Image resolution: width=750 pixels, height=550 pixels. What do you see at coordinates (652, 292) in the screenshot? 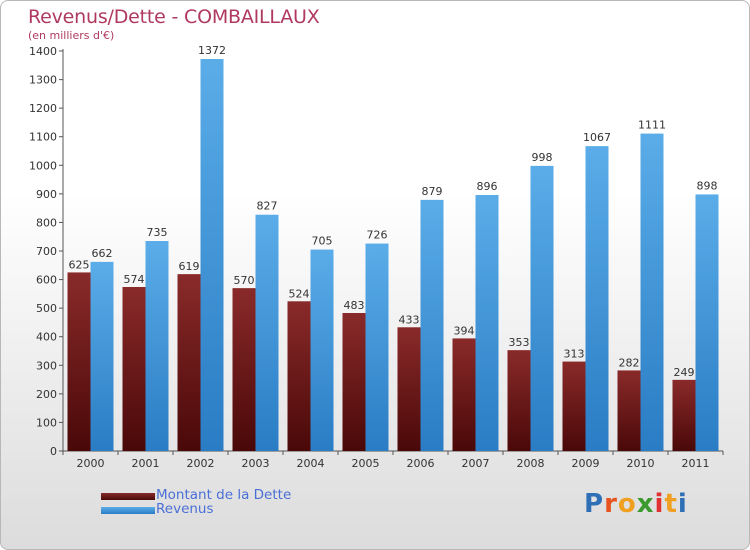
I see `bar-revenue-2010` at bounding box center [652, 292].